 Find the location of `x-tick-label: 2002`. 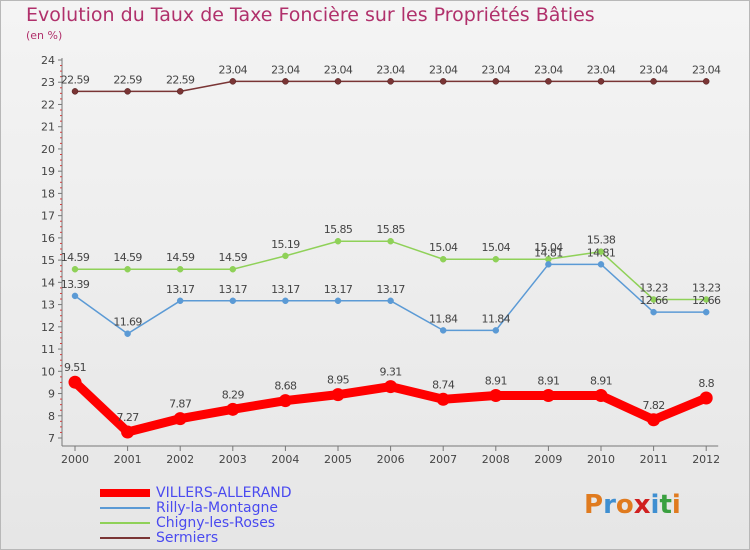

x-tick-label: 2002 is located at coordinates (180, 459).